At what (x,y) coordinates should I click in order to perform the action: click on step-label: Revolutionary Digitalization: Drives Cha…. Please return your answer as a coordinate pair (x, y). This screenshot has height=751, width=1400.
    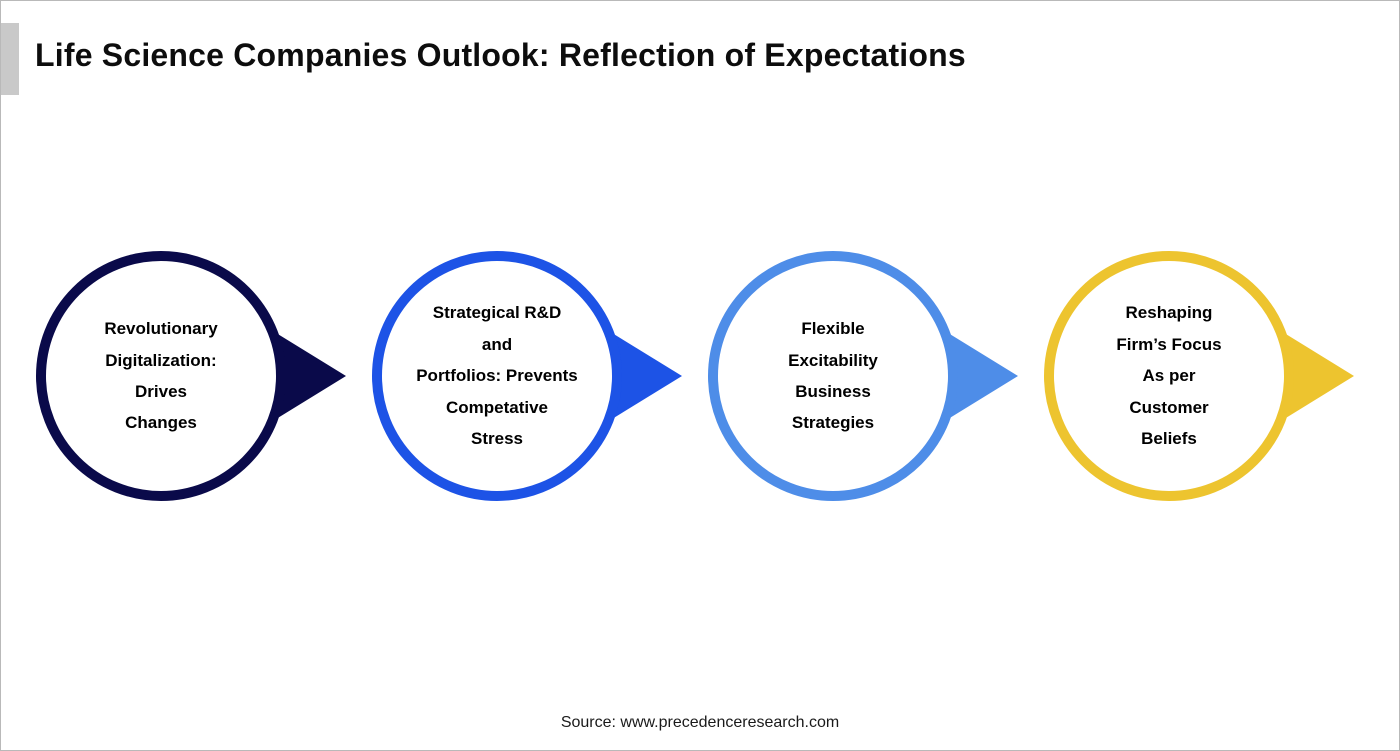
    Looking at the image, I should click on (161, 376).